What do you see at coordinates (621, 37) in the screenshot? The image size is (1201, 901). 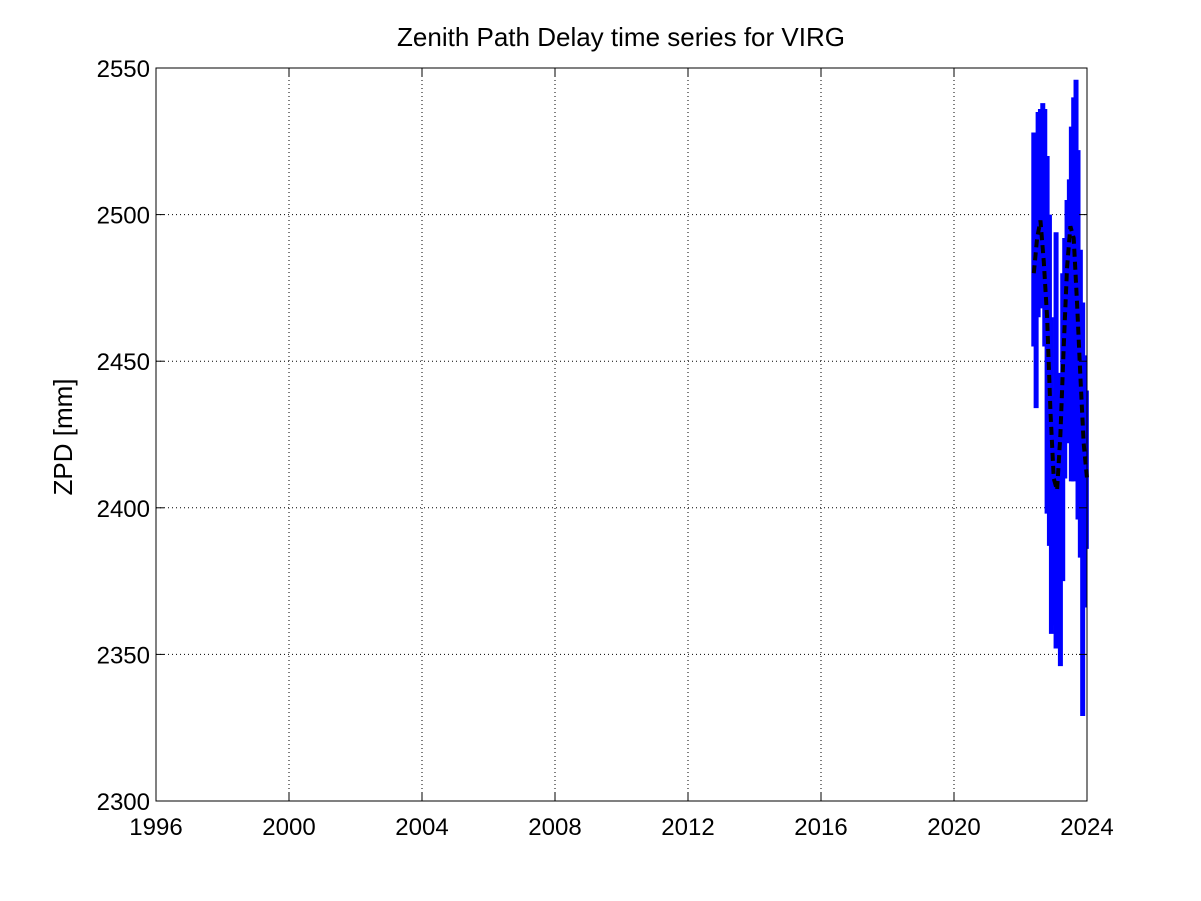 I see `chart-title: Zenith Path Delay time series for VIRG` at bounding box center [621, 37].